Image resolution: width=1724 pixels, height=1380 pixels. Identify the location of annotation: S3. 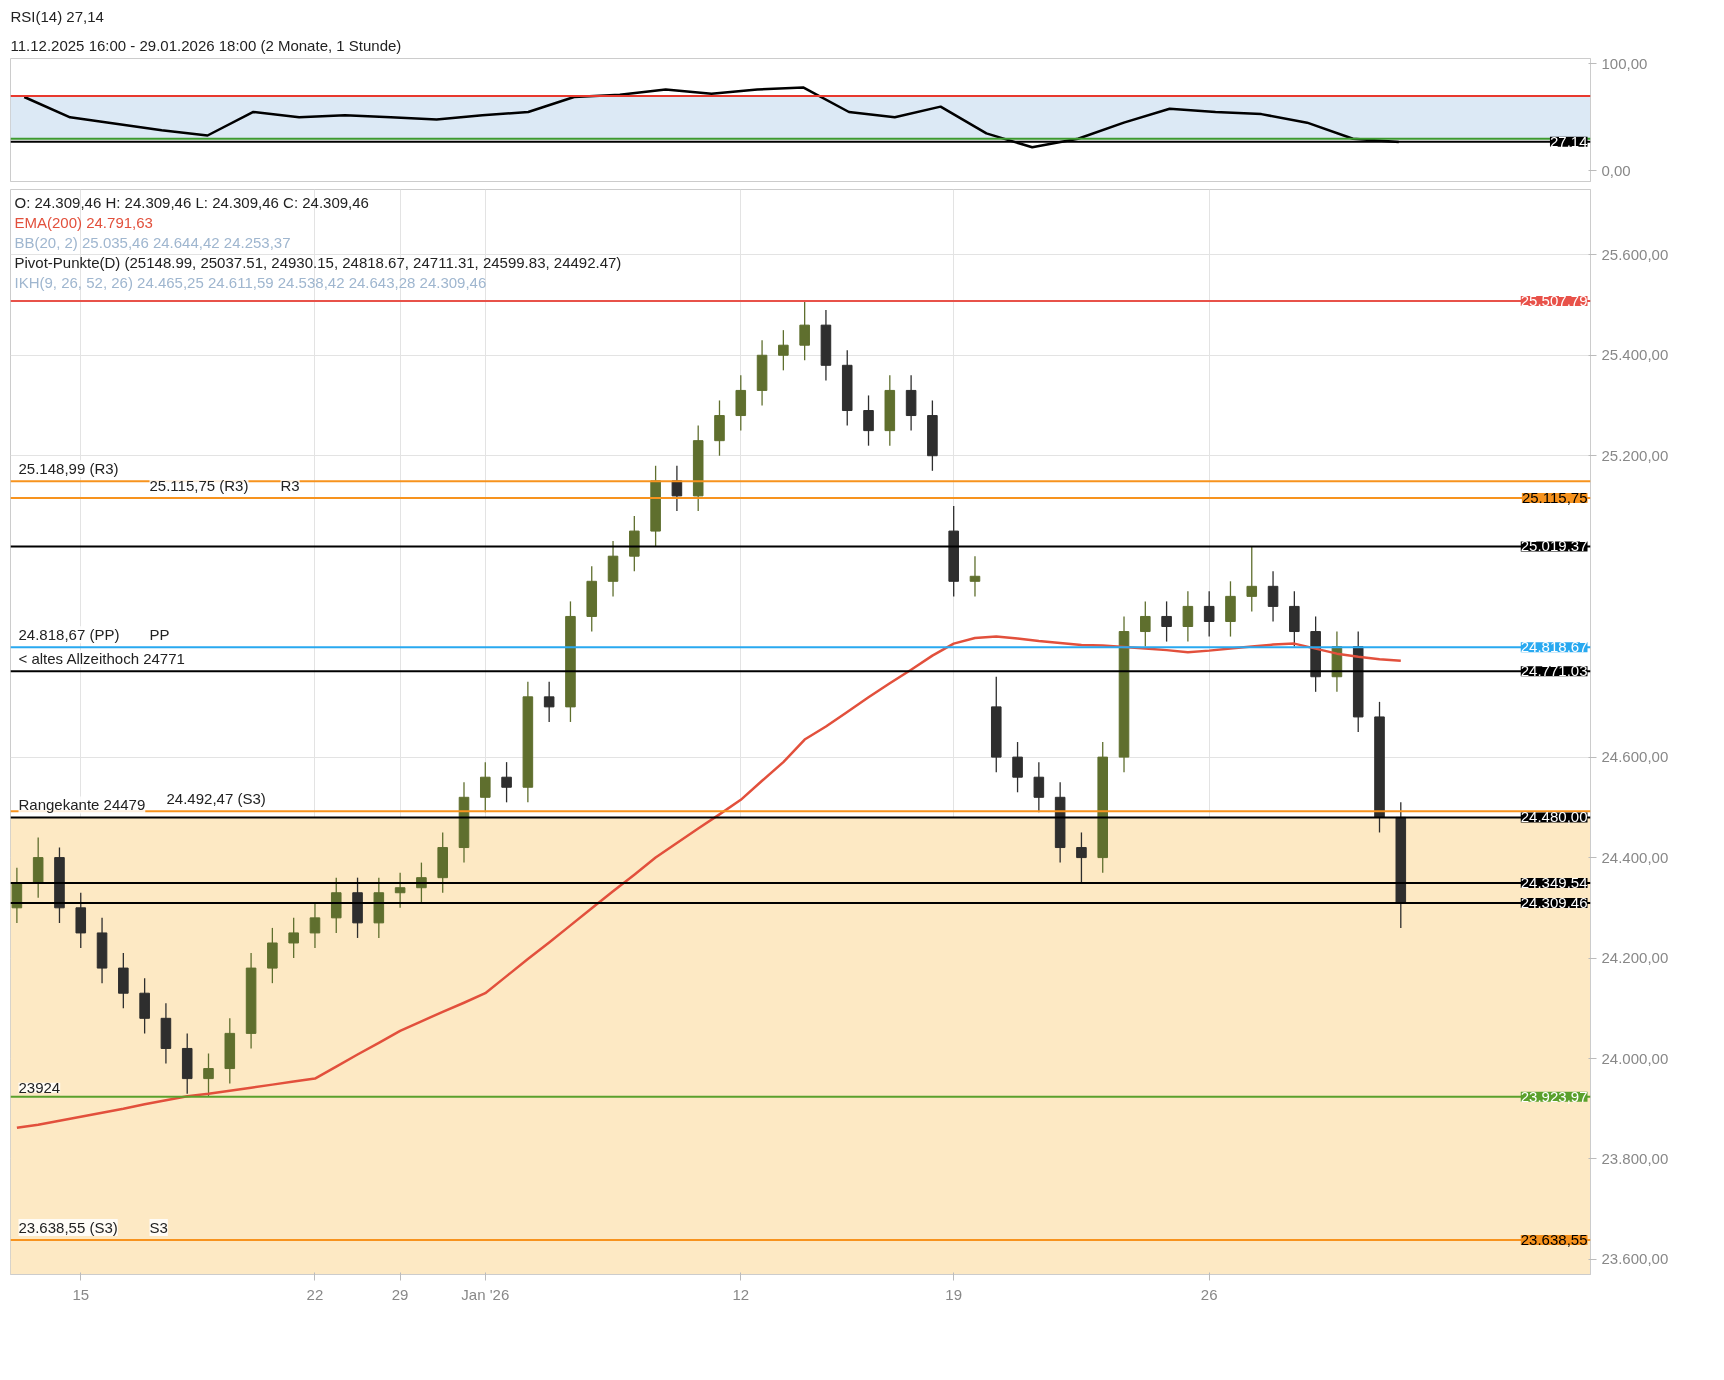
(158, 1228).